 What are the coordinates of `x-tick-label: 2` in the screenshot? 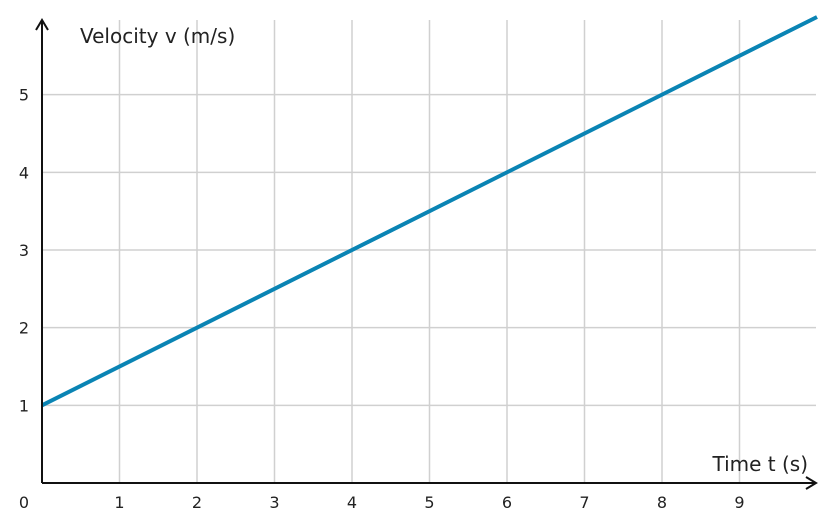 It's located at (197, 502).